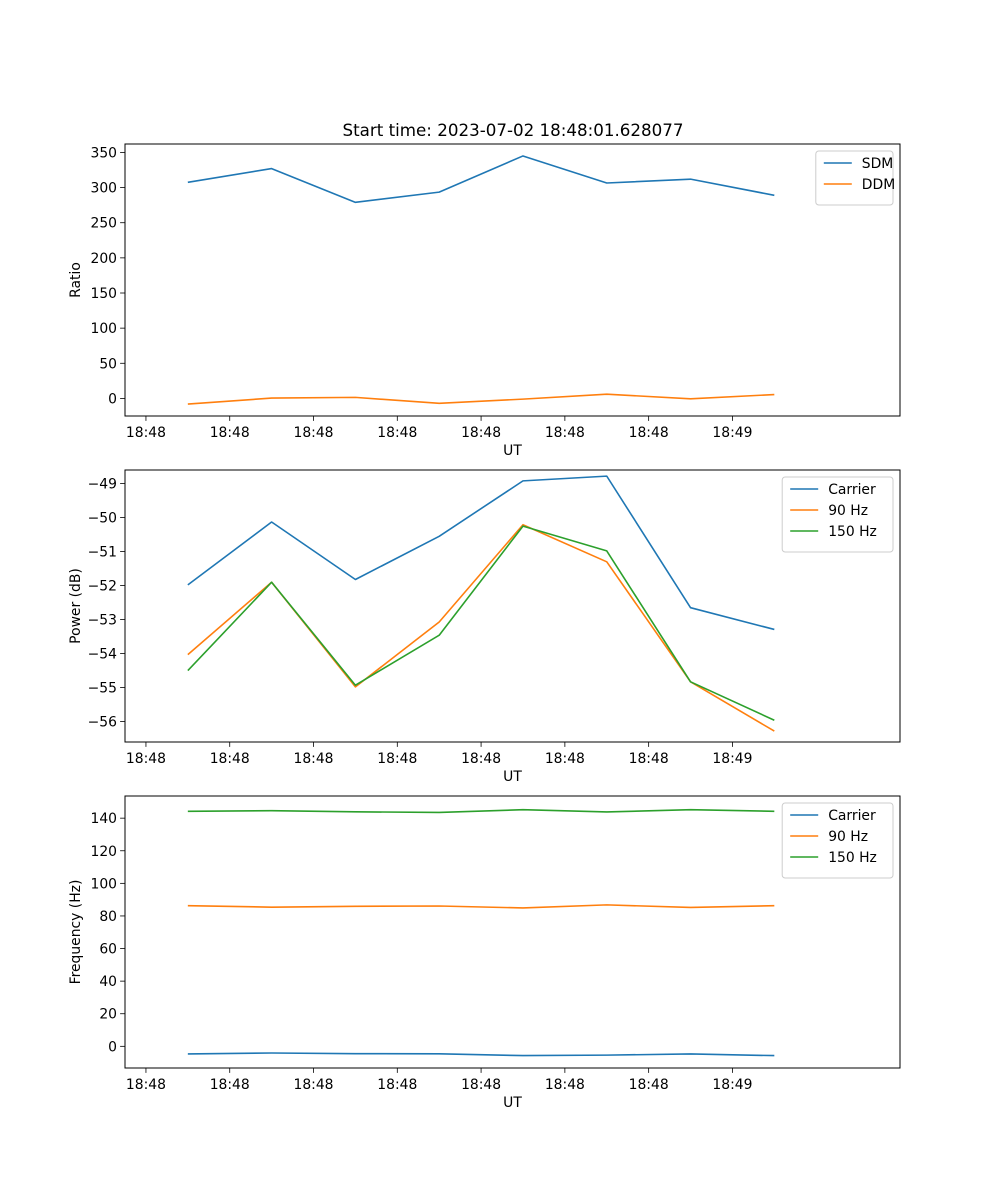 Image resolution: width=1000 pixels, height=1200 pixels. What do you see at coordinates (102, 621) in the screenshot?
I see `y-tick-label: −53` at bounding box center [102, 621].